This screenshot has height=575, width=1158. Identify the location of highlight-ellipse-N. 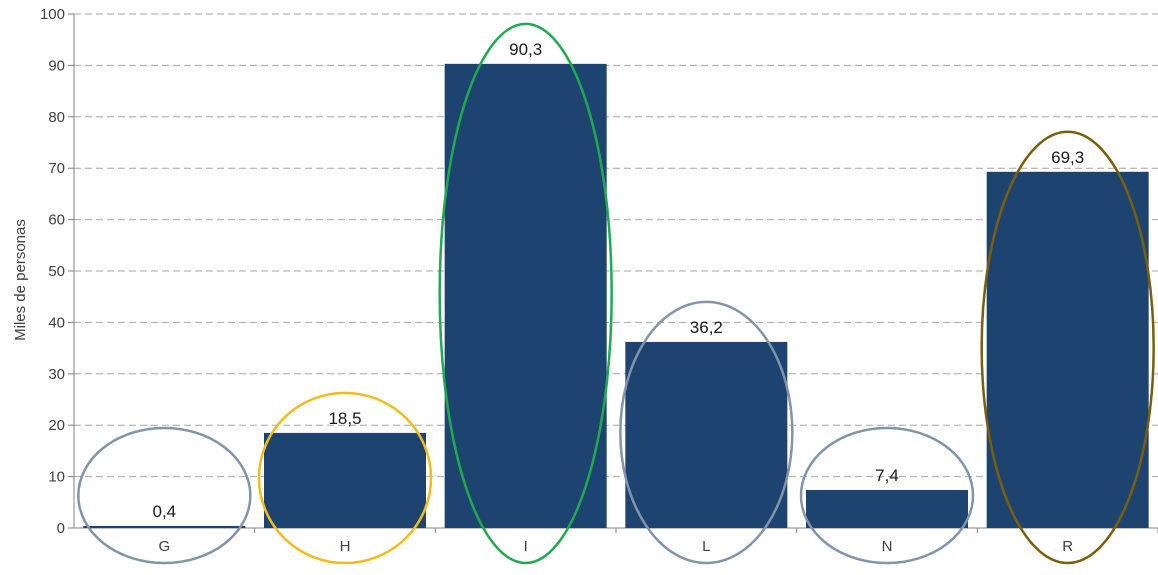
(887, 495).